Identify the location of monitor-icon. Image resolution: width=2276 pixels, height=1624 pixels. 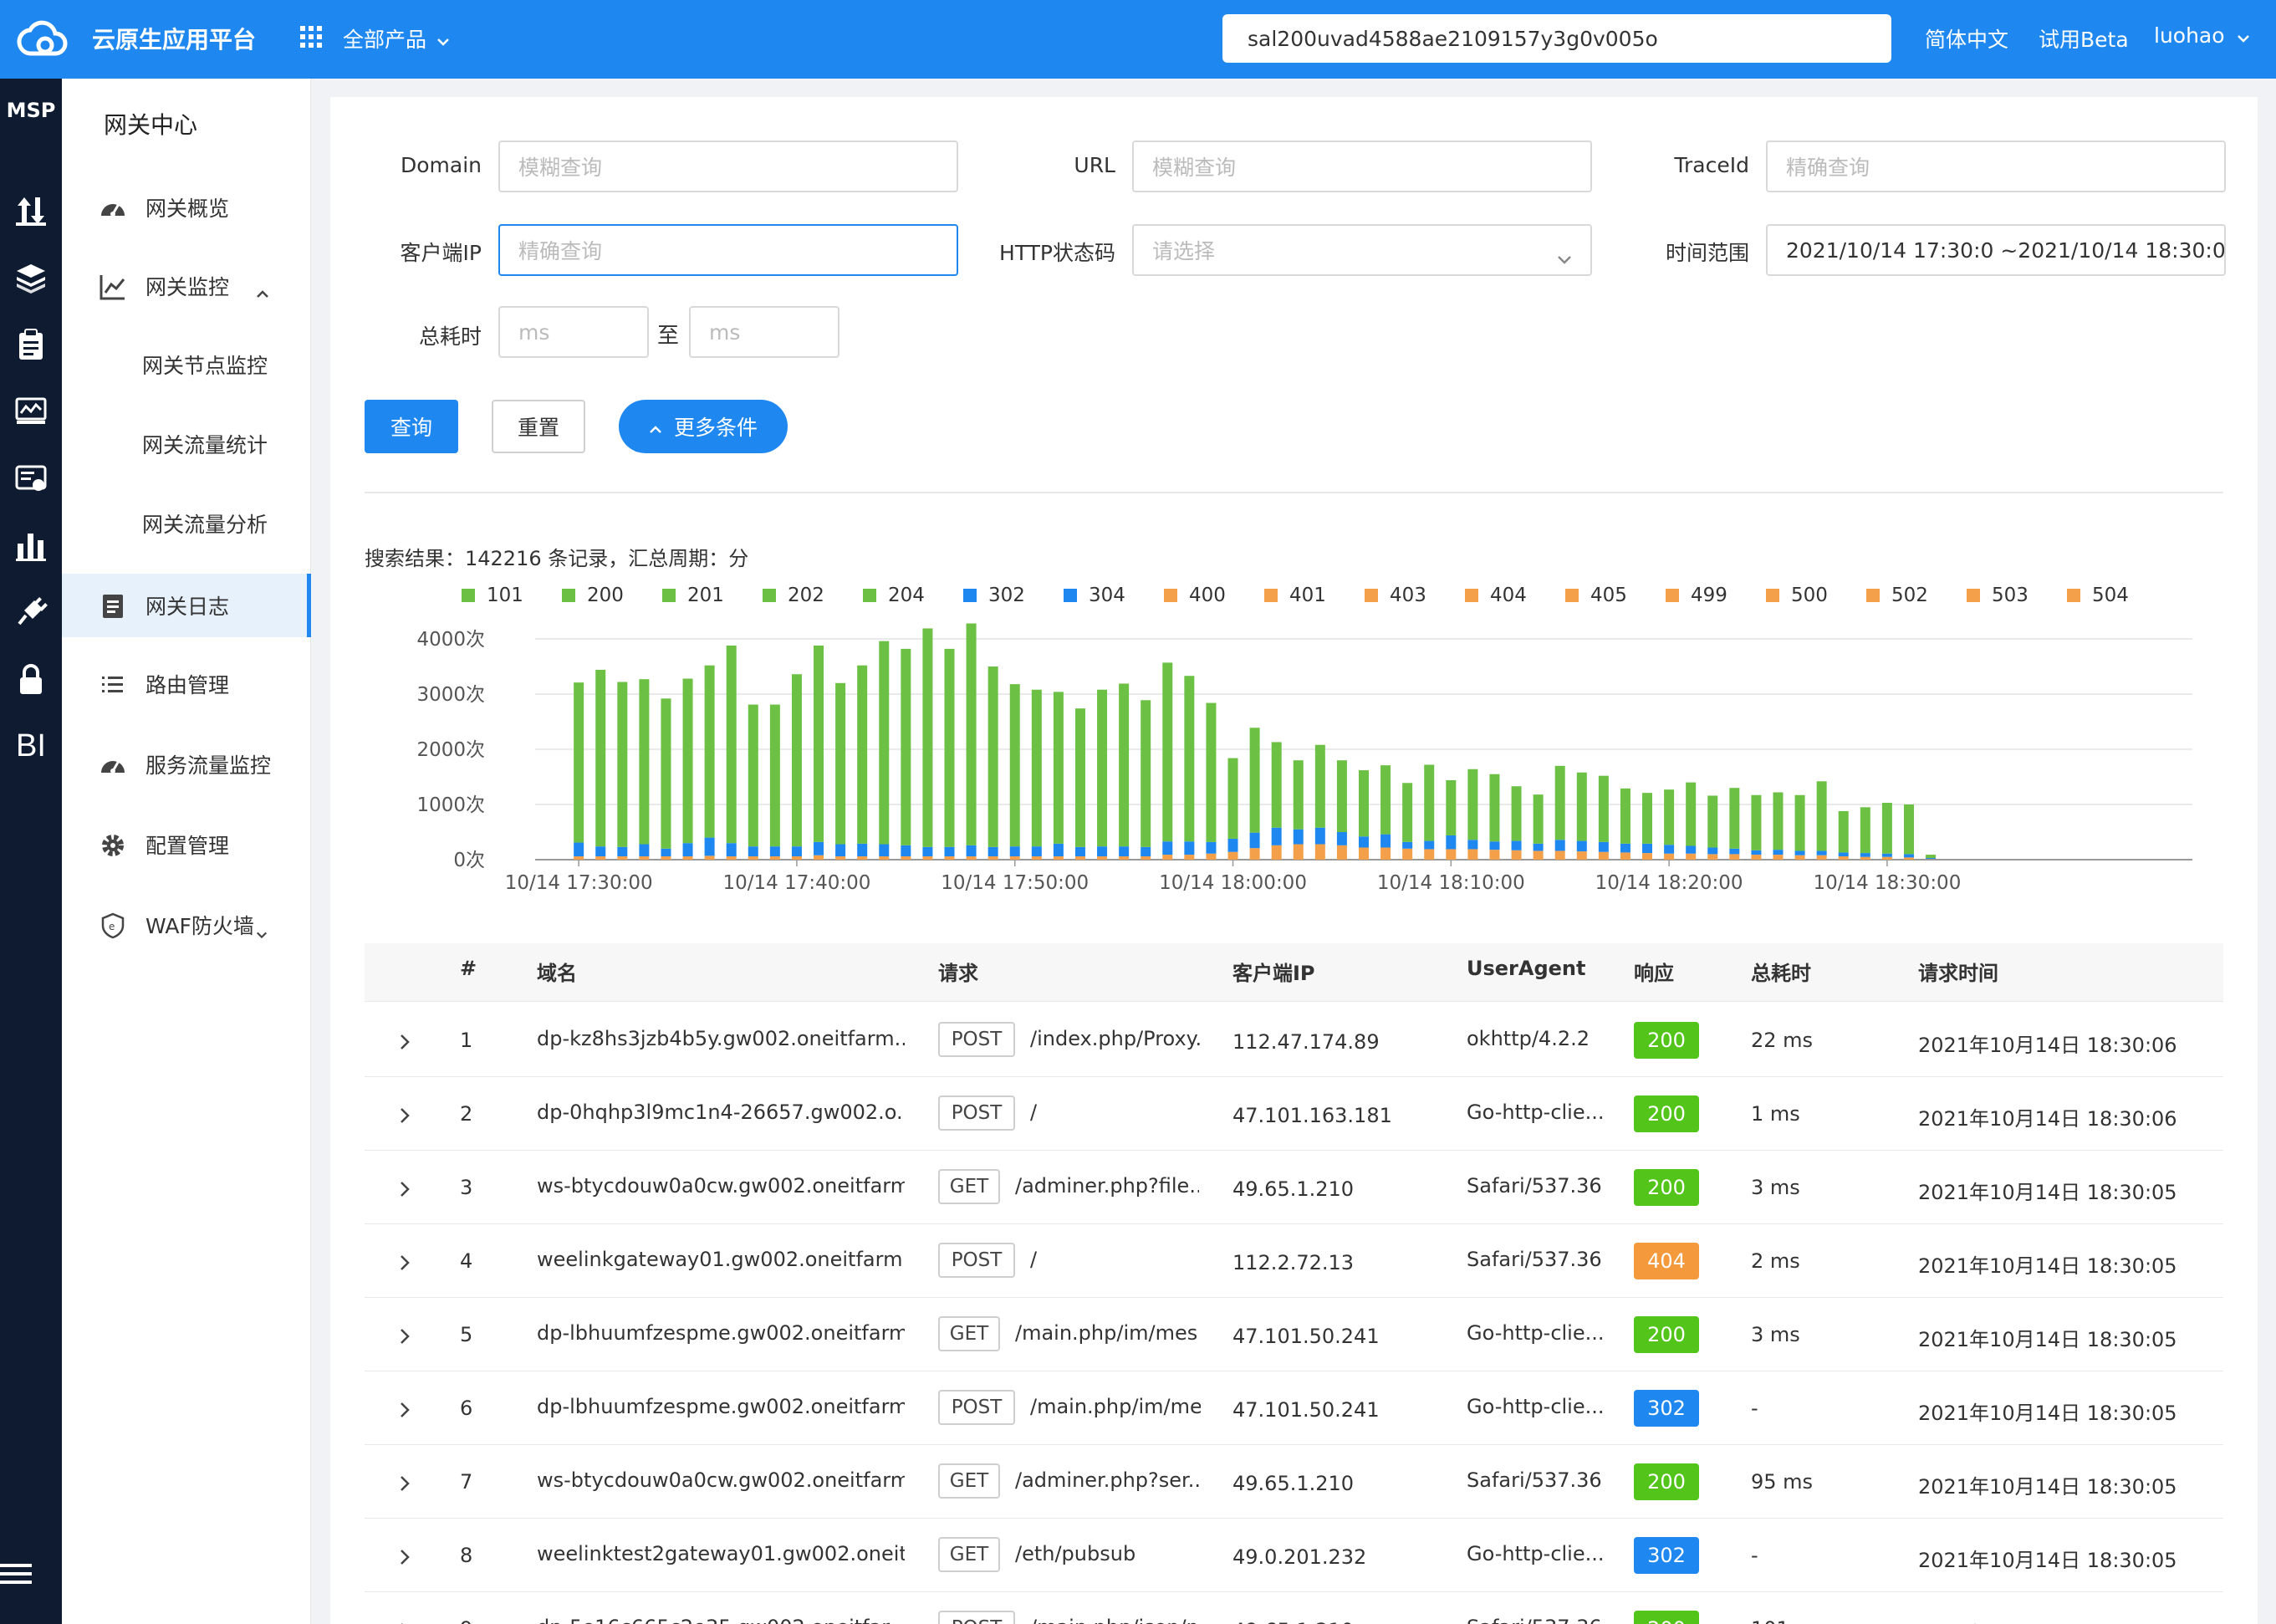
(31, 411).